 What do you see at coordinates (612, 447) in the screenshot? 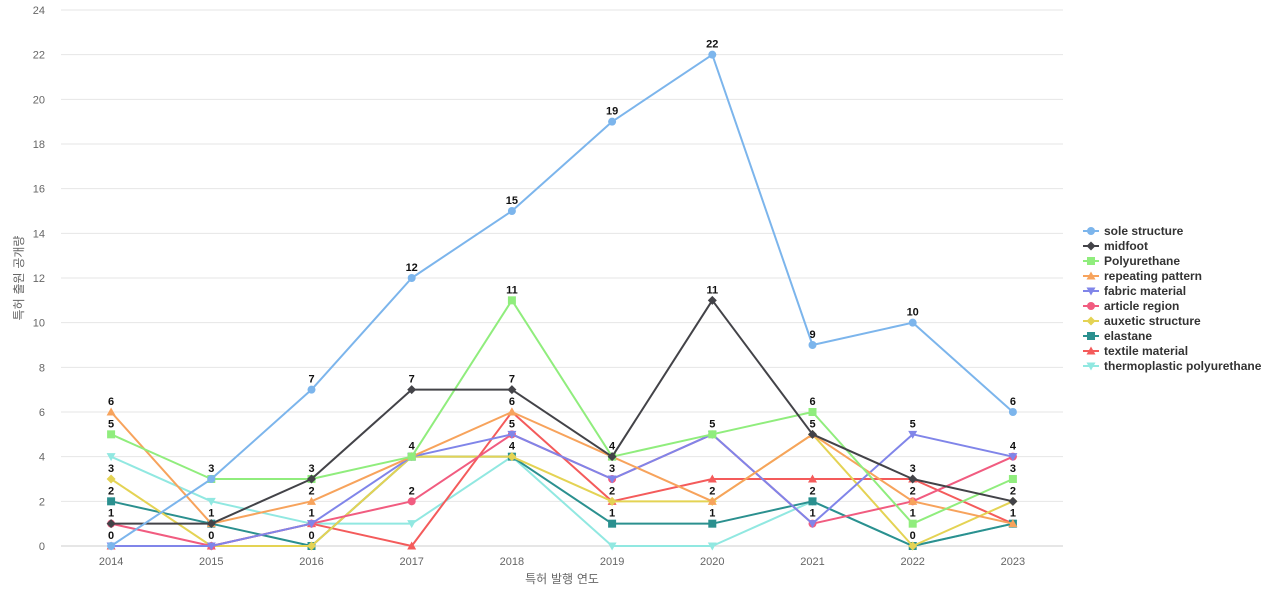
I see `data-label: 4` at bounding box center [612, 447].